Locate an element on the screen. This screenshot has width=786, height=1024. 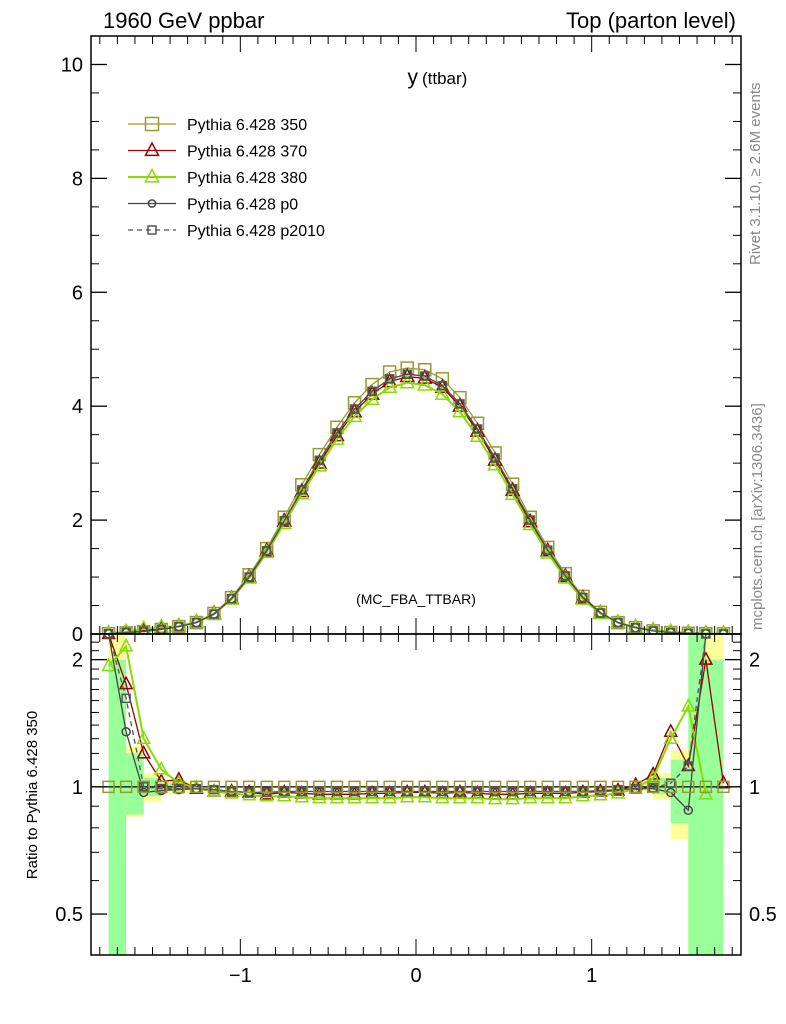
legend-swatch-marker is located at coordinates (152, 124).